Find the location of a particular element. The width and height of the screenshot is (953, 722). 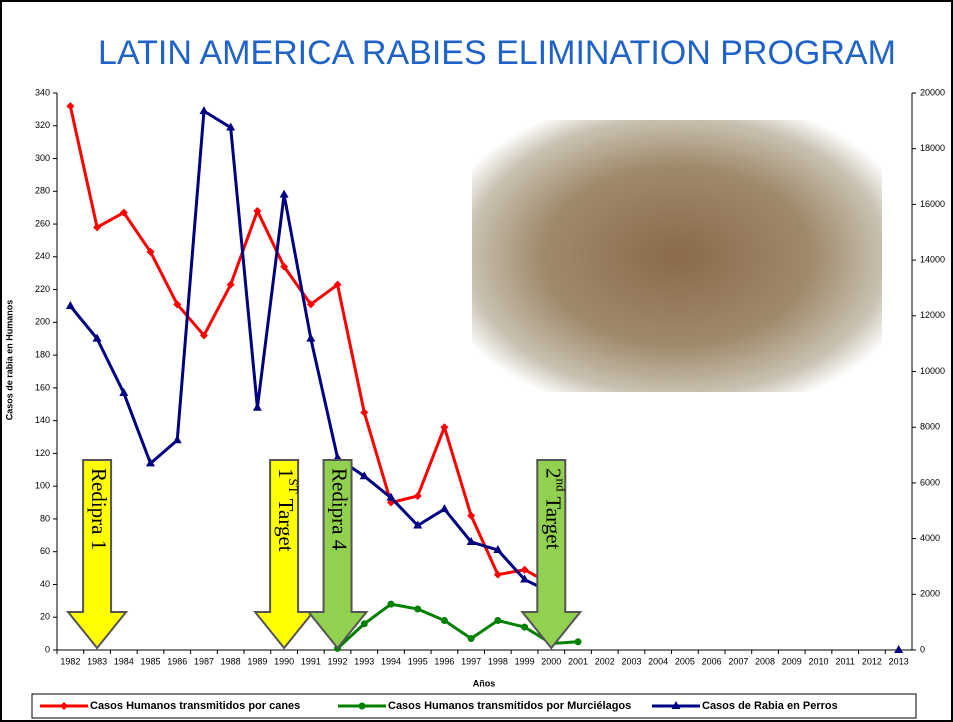

x-tick-label: 2006 is located at coordinates (712, 661).